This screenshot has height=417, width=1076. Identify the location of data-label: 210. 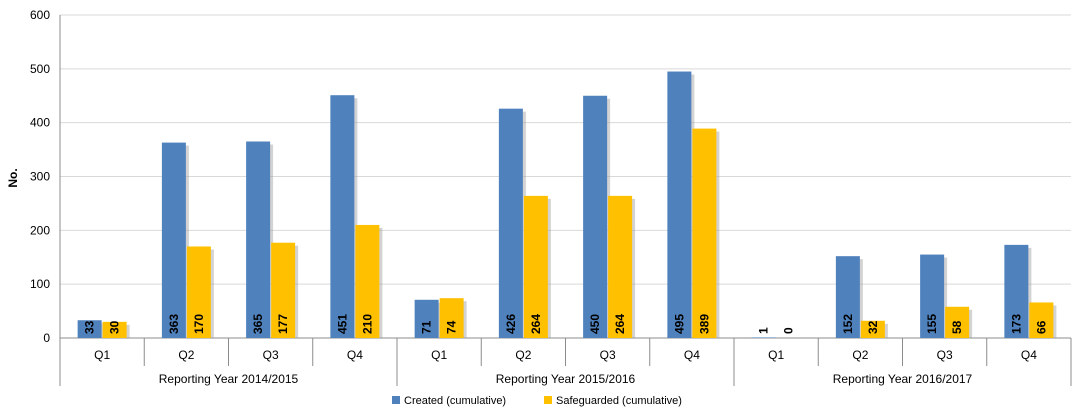
(367, 324).